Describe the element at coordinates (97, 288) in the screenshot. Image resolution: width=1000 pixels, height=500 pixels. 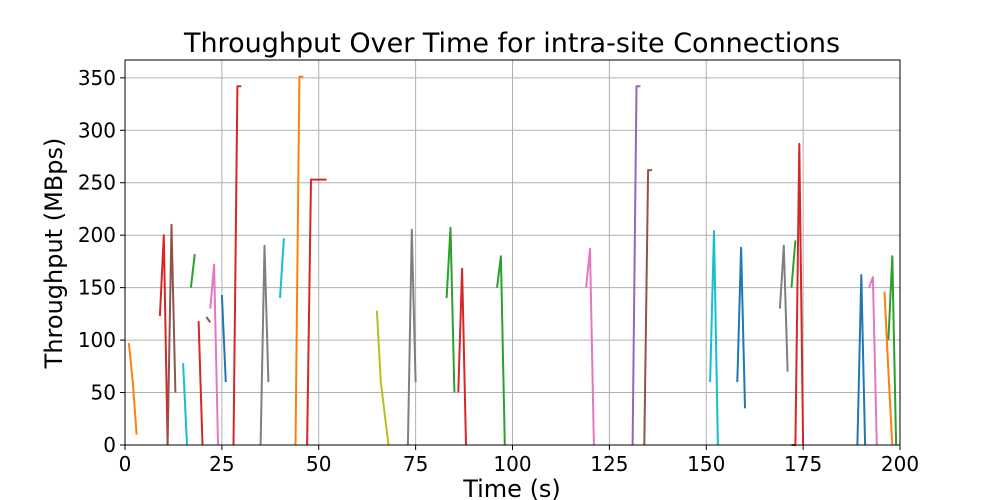
I see `y-tick-label: 150` at that location.